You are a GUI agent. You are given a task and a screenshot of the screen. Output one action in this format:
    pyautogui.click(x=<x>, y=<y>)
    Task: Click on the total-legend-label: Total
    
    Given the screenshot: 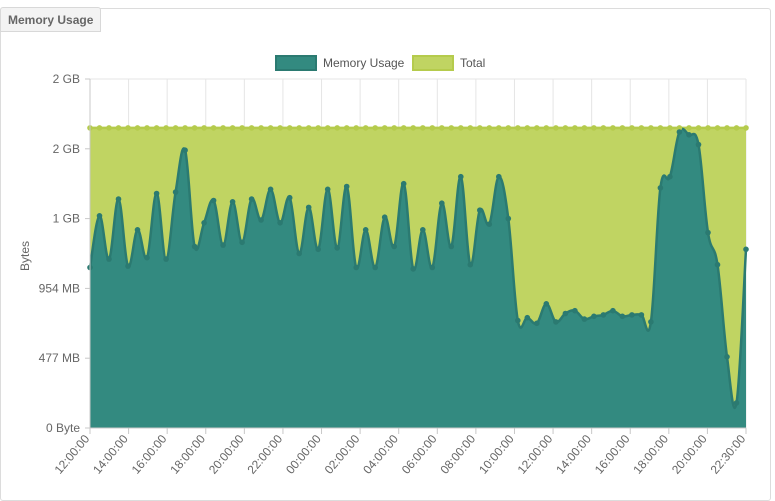 What is the action you would take?
    pyautogui.click(x=472, y=63)
    